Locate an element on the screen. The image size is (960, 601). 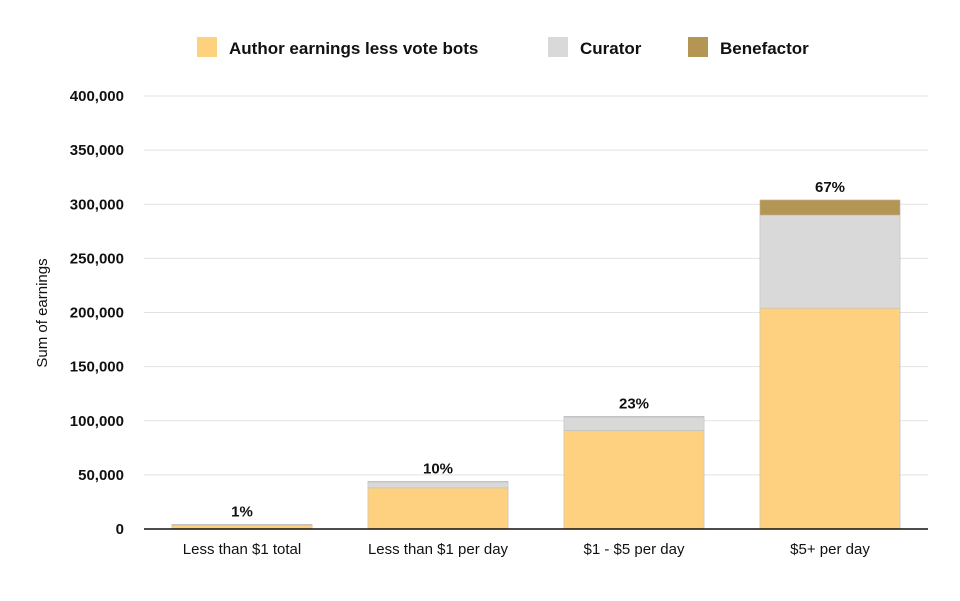
y-tick-label: 50,000 is located at coordinates (101, 475).